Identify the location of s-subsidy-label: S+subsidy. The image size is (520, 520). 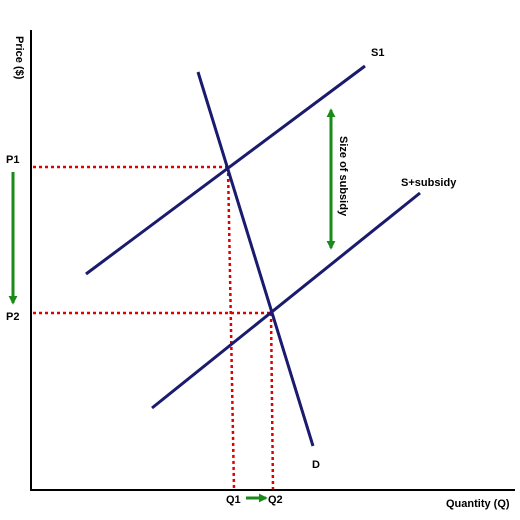
(429, 183).